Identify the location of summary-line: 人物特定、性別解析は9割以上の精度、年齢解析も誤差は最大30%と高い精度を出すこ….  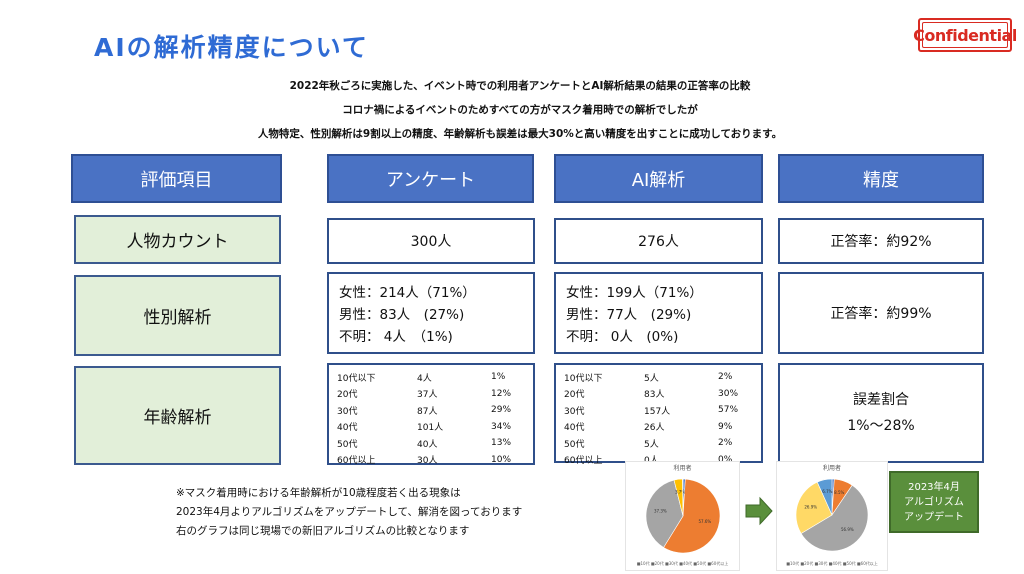
(520, 134).